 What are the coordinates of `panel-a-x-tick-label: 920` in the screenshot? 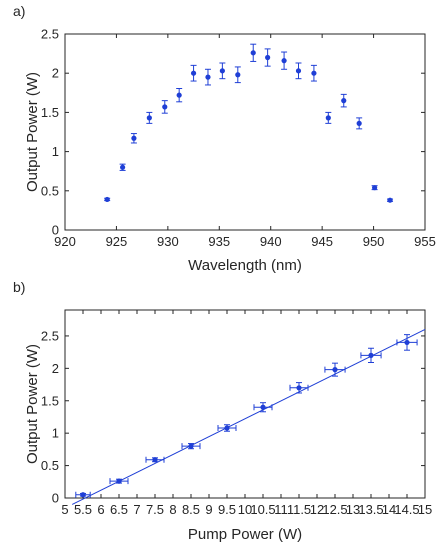 It's located at (65, 241).